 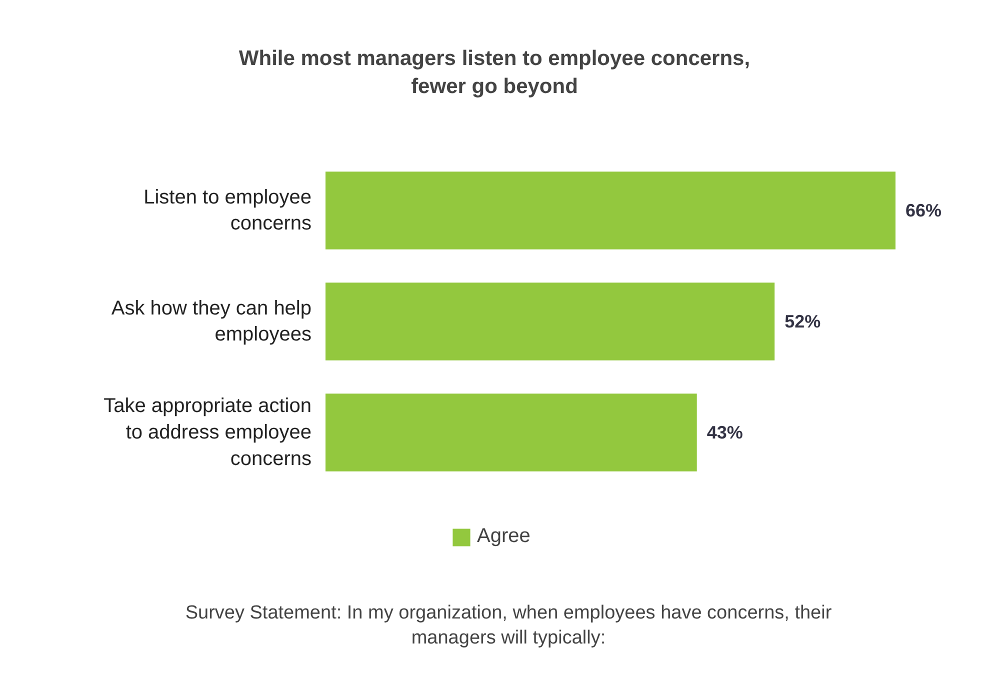 I want to click on y-tick-label: Listen to employee concerns, so click(x=228, y=210).